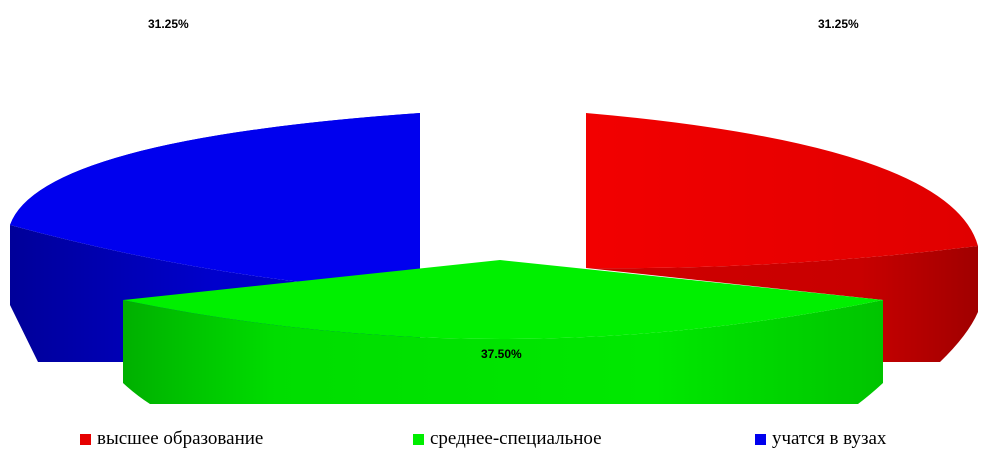 This screenshot has height=458, width=989. I want to click on legend-label-srednee-spetsialnoe: среднее-специальное, so click(516, 438).